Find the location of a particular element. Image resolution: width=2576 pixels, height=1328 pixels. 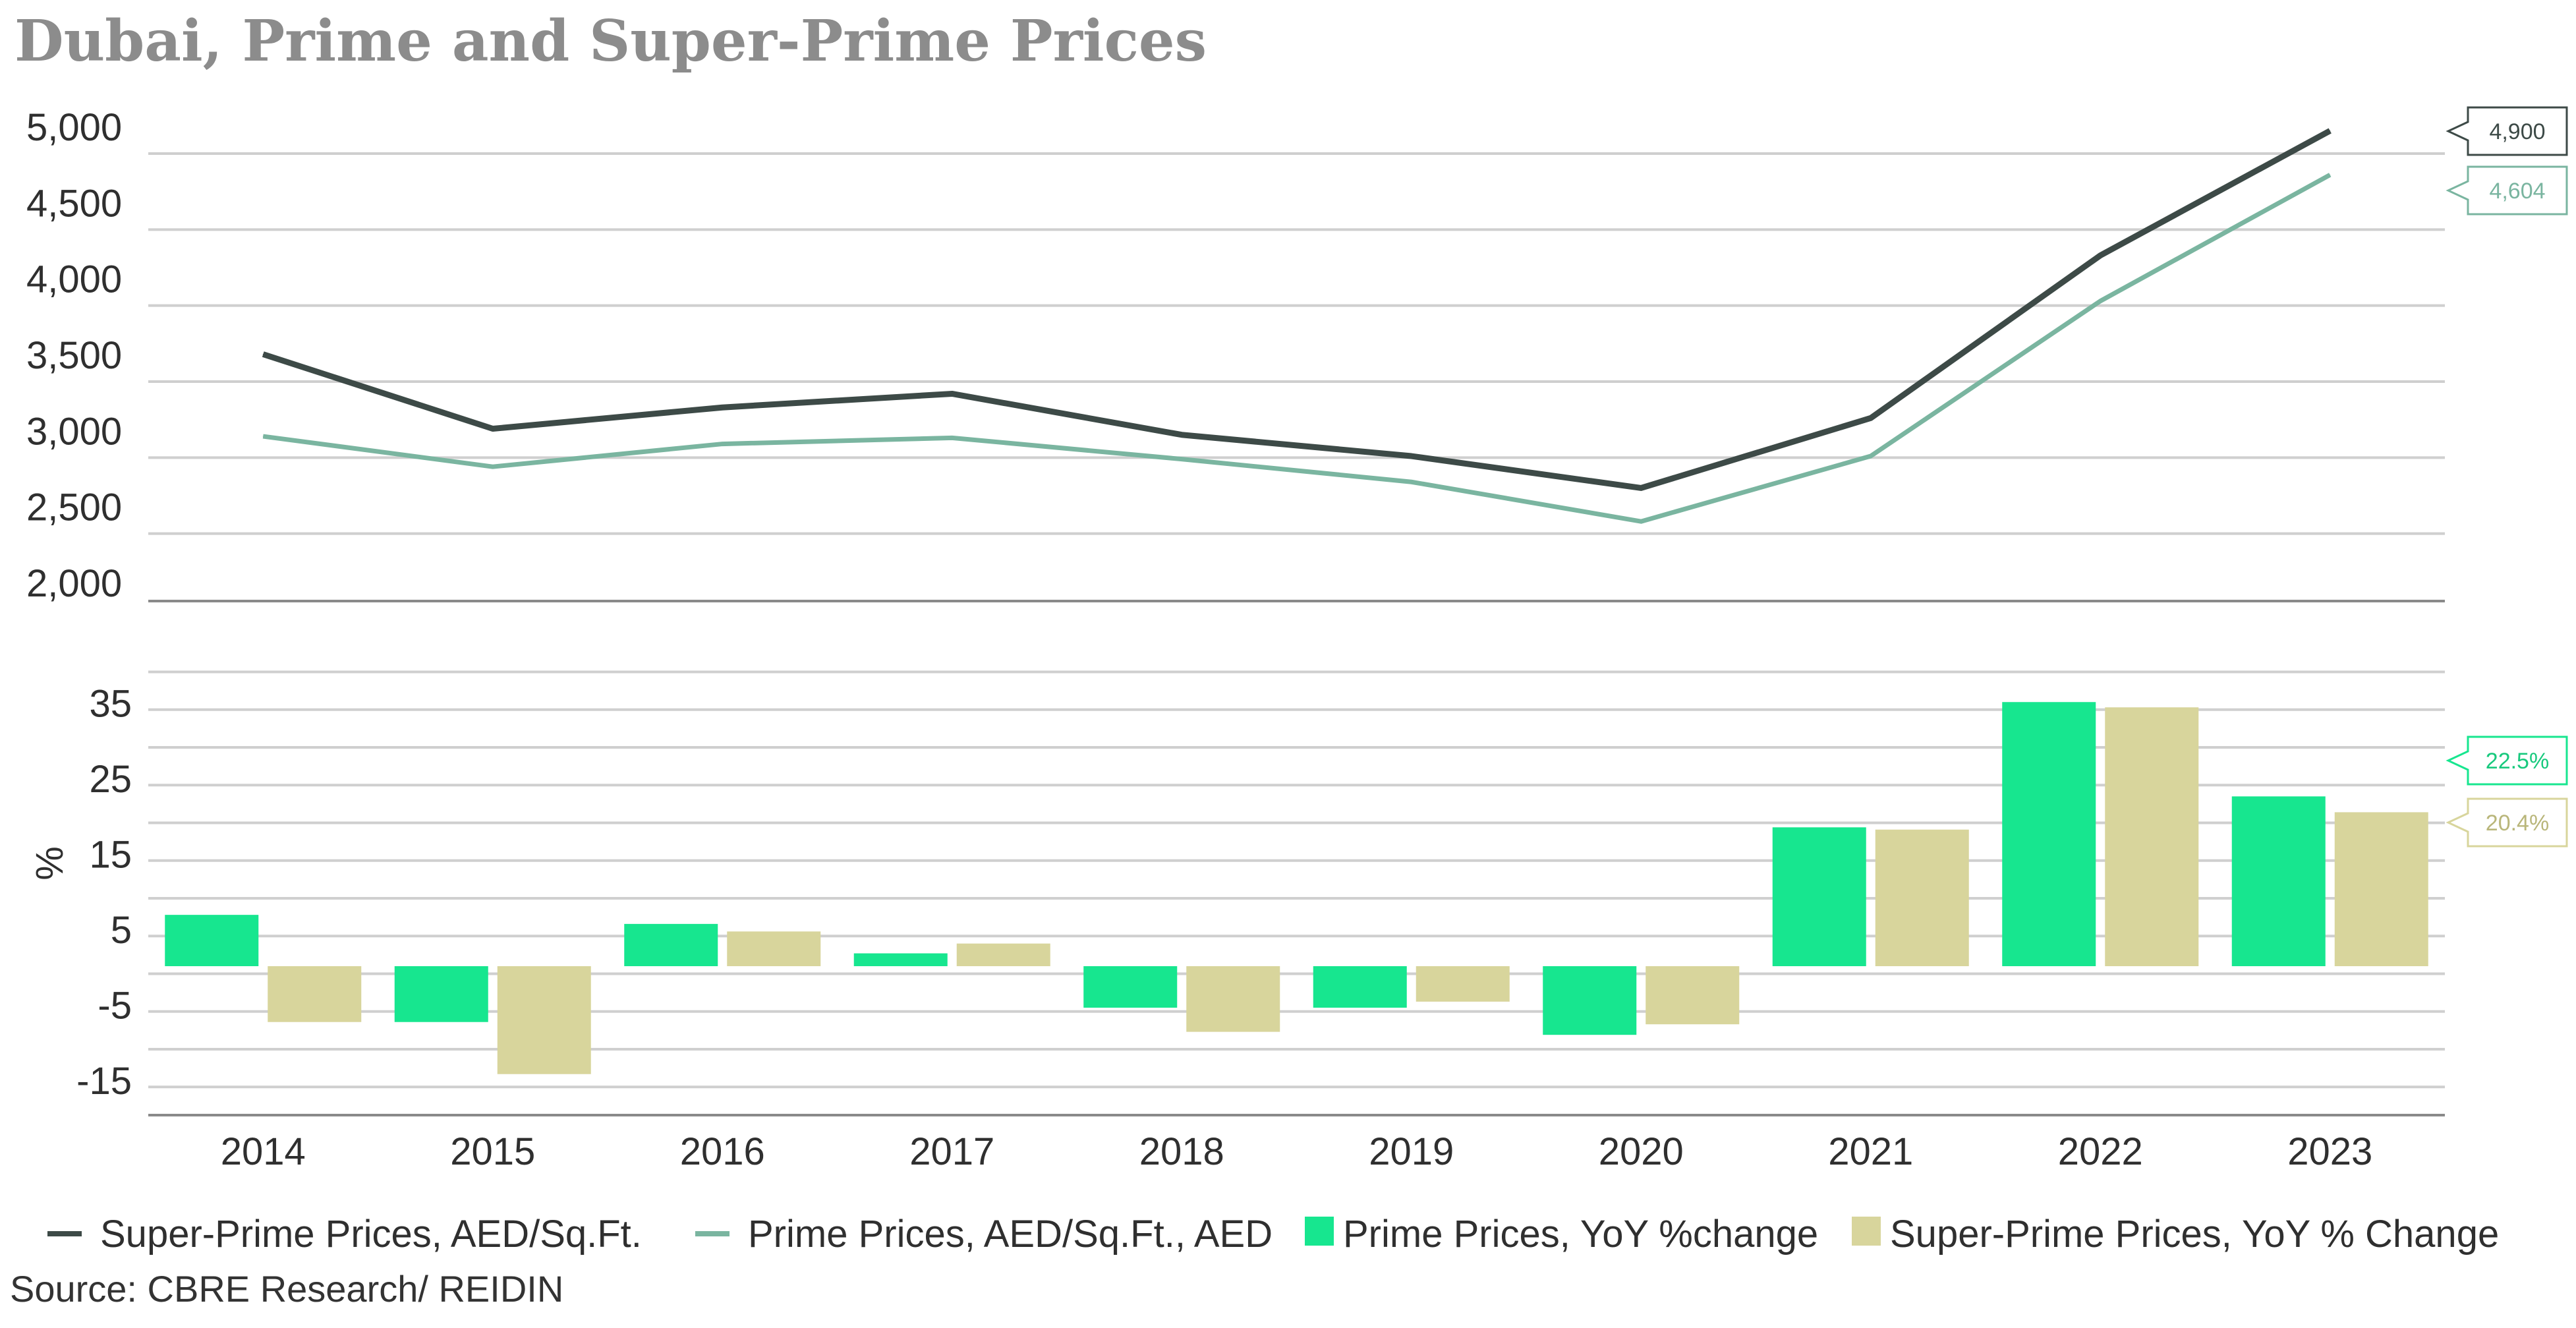

legend-label: Prime Prices, YoY %change is located at coordinates (1580, 1234).